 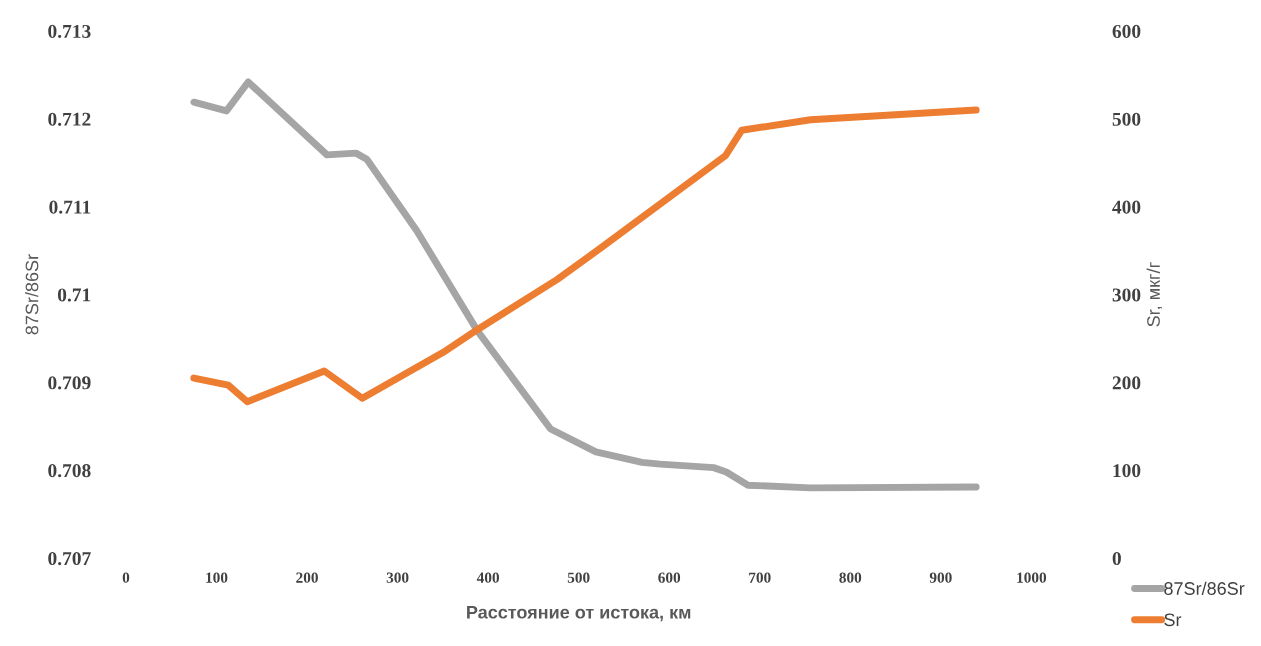 I want to click on y-tick-label: 0.71, so click(x=74, y=295).